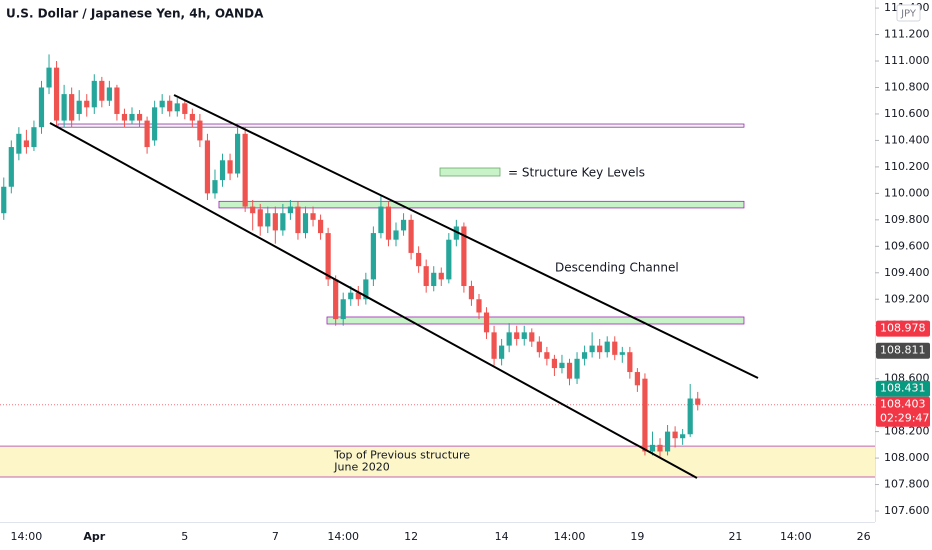 The height and width of the screenshot is (550, 932). I want to click on zone-label: June 2020, so click(361, 467).